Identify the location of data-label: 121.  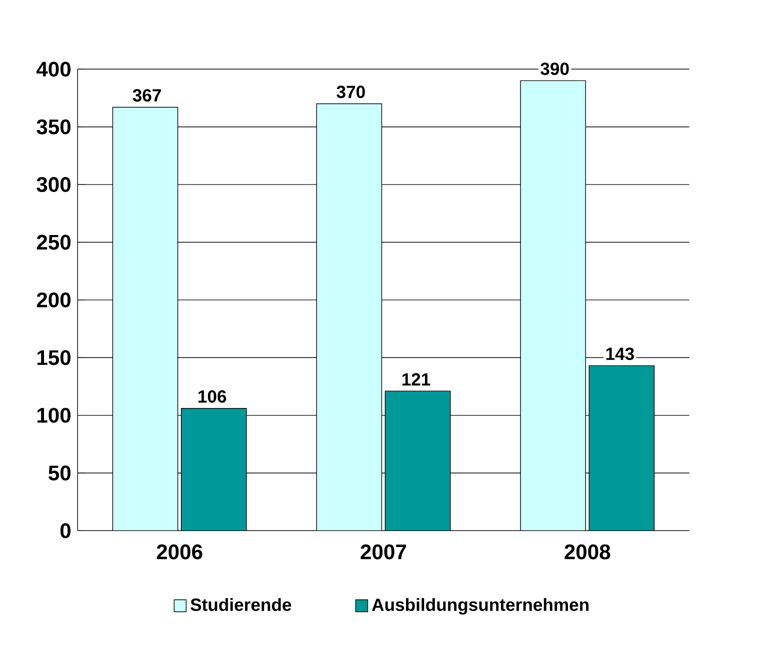
(416, 379).